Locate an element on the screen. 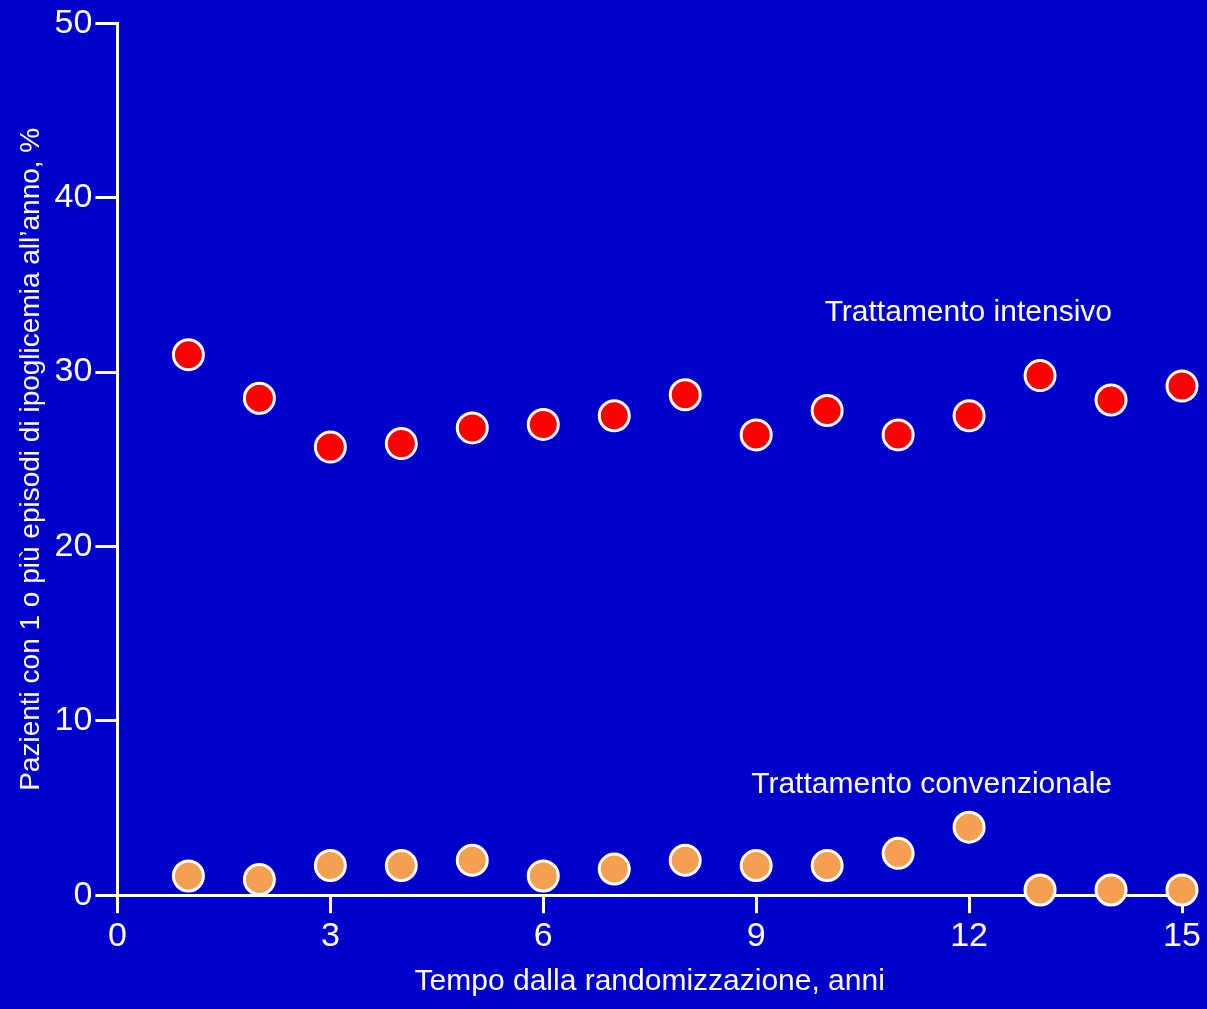  x-tick-label: 0 is located at coordinates (117, 933).